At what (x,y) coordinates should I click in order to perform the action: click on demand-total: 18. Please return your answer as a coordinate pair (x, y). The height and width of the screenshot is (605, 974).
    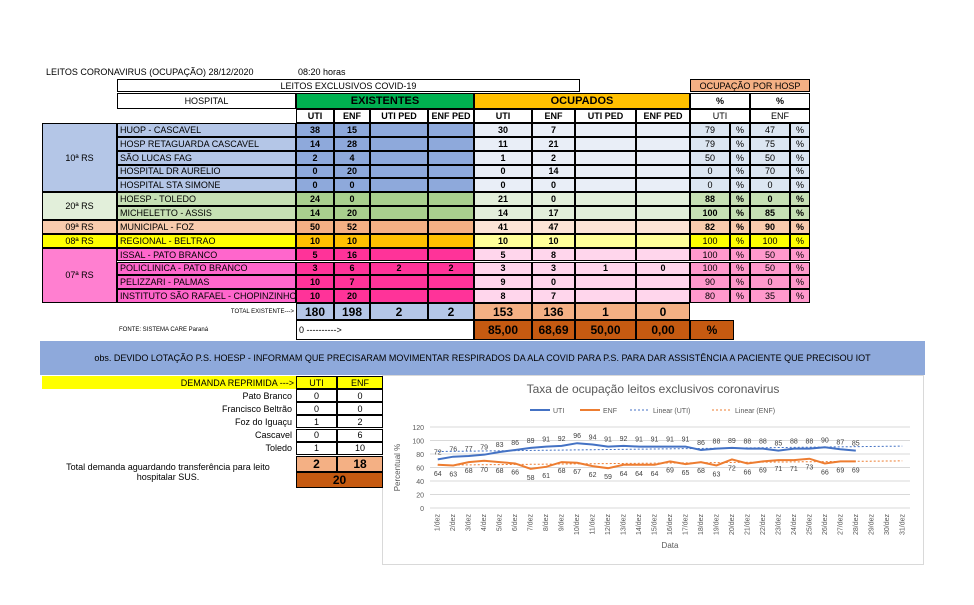
    Looking at the image, I should click on (360, 464).